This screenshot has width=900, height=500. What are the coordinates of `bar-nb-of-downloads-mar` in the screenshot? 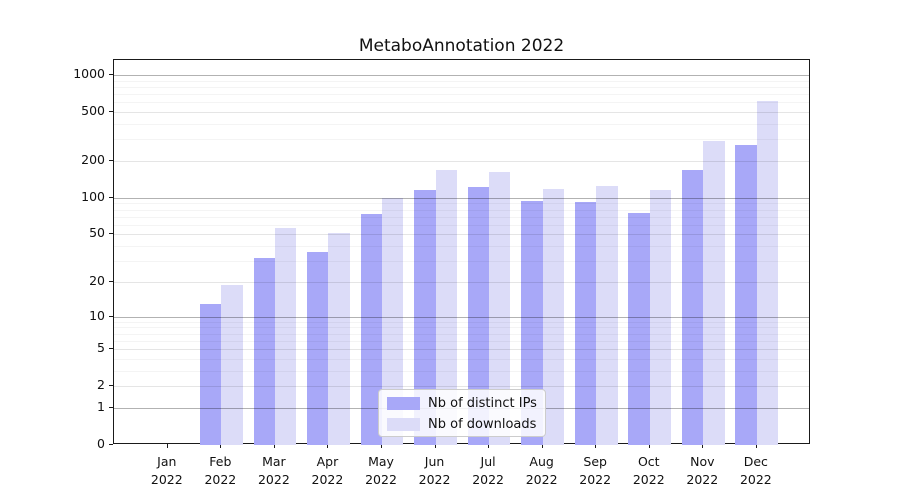 It's located at (285, 336).